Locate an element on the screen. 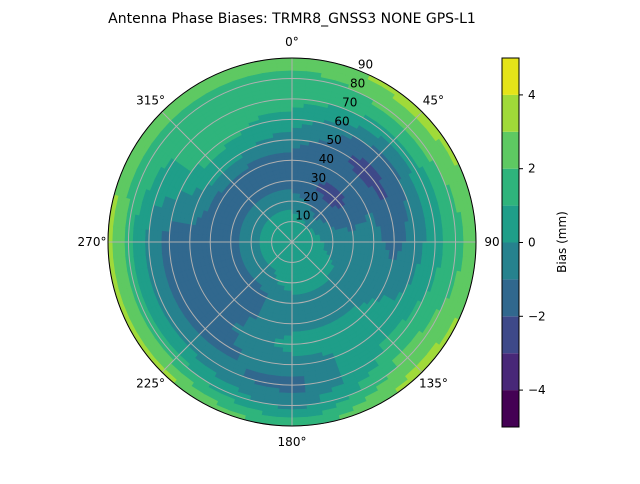  angular-tick-label: 135° is located at coordinates (433, 383).